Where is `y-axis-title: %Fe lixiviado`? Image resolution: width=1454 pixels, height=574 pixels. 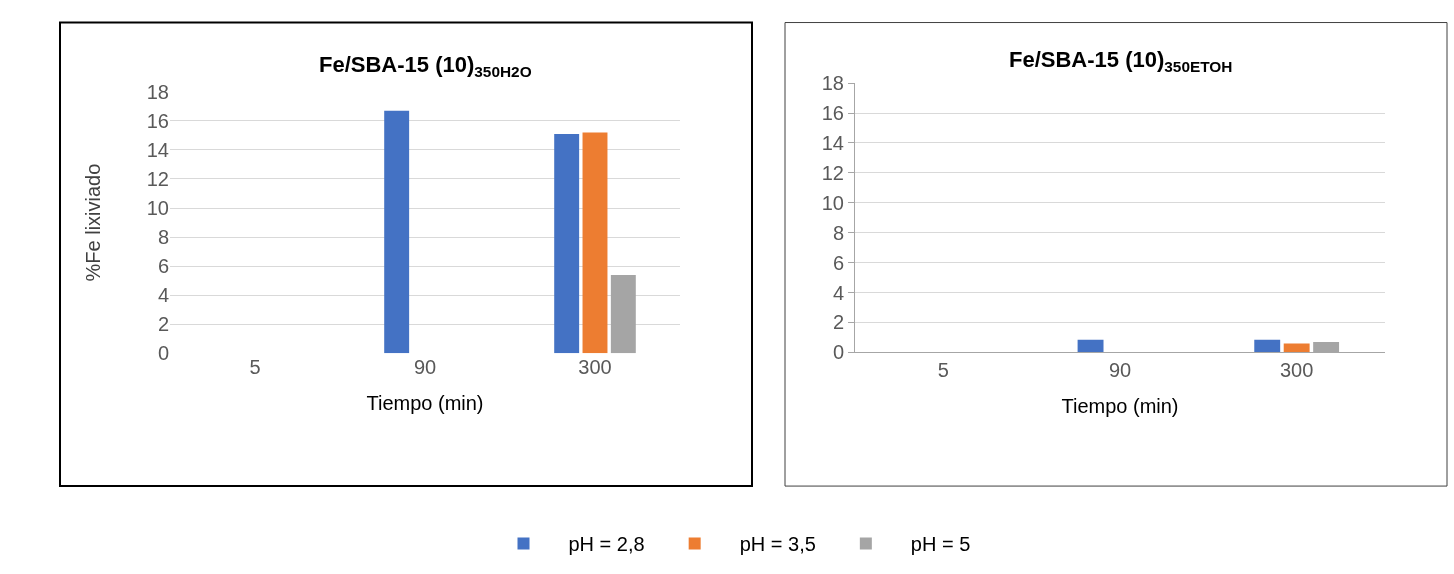 y-axis-title: %Fe lixiviado is located at coordinates (93, 222).